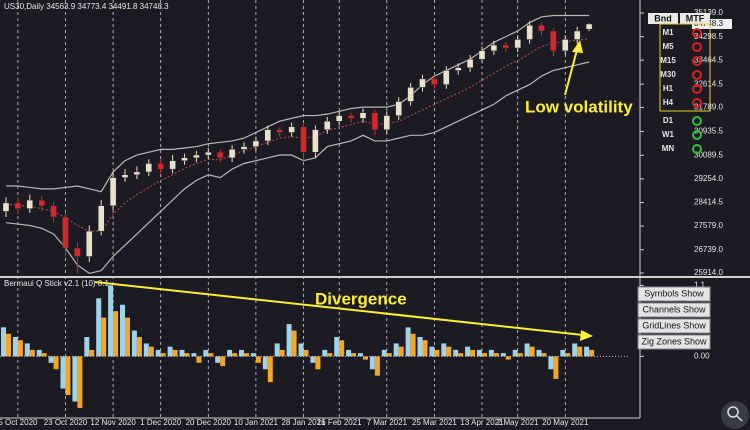 This screenshot has height=430, width=750. What do you see at coordinates (19, 422) in the screenshot?
I see `x-tick-label: 5 Oct 2020` at bounding box center [19, 422].